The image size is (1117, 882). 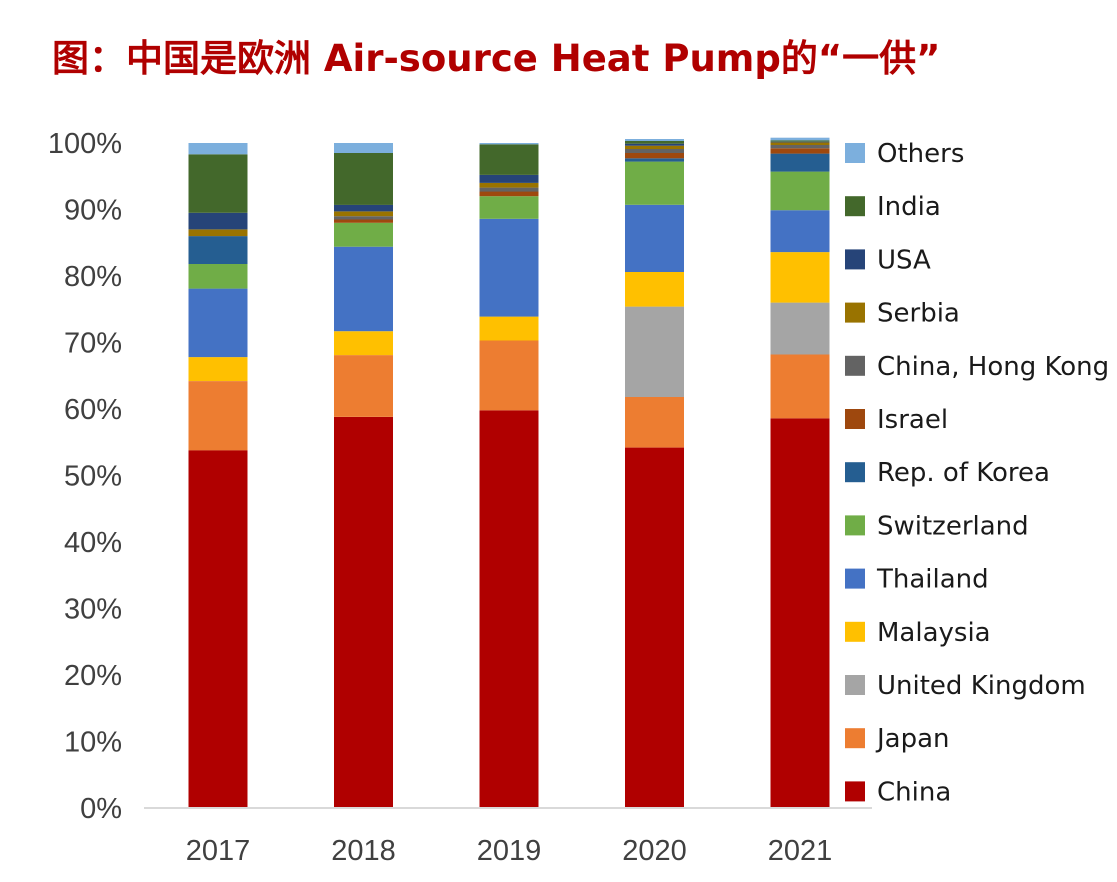 What do you see at coordinates (93, 676) in the screenshot?
I see `y-tick-label: 20%` at bounding box center [93, 676].